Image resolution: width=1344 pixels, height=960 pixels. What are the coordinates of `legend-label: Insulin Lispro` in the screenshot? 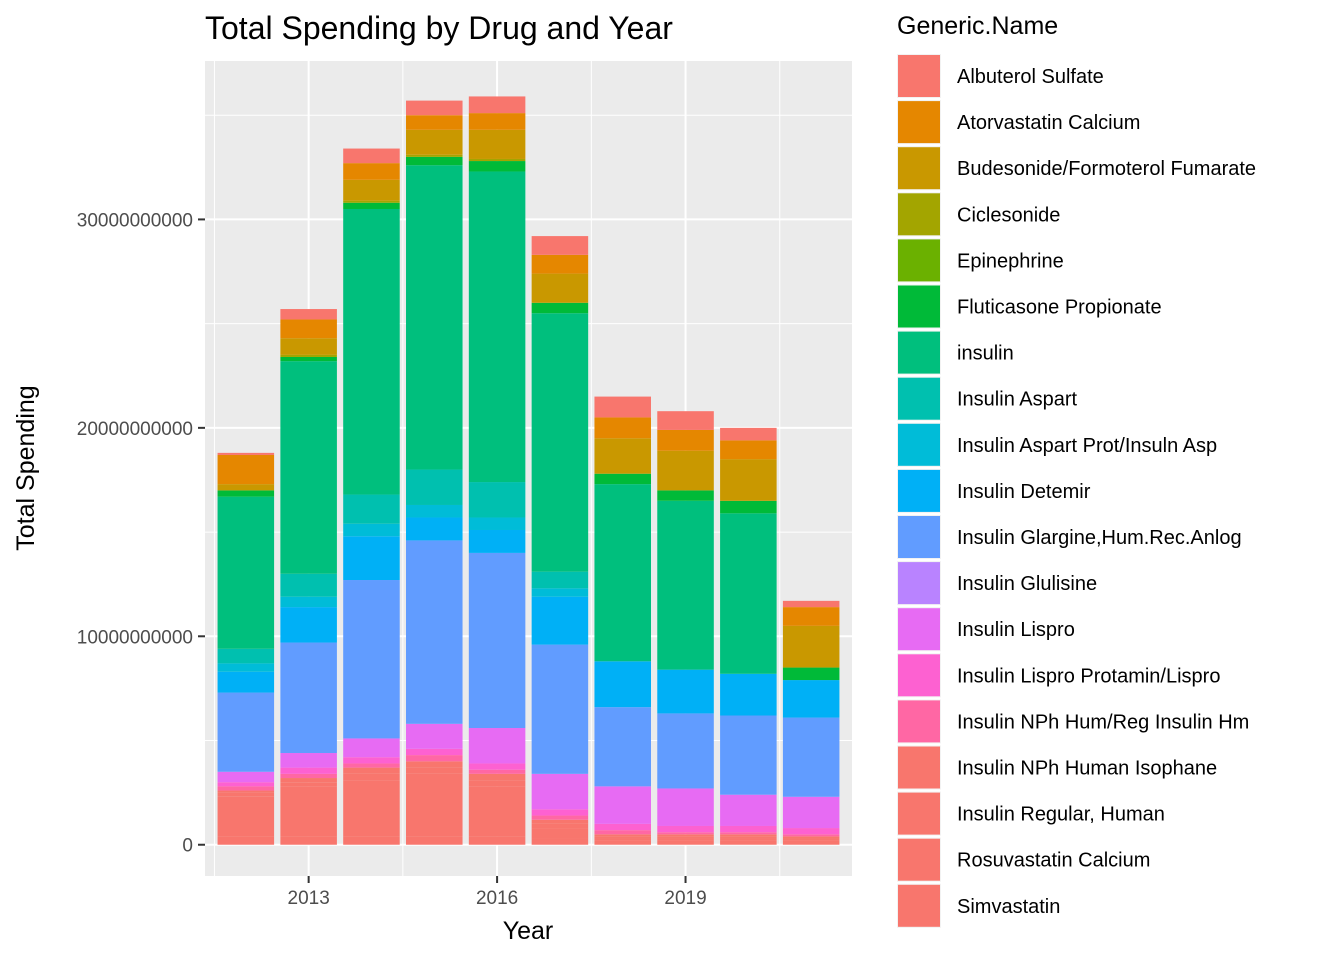 It's located at (1016, 630).